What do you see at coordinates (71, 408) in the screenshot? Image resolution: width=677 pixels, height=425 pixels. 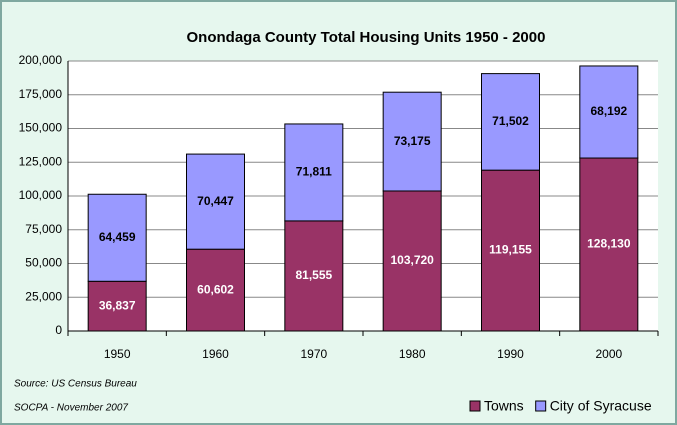 I see `source-note: SOCPA - November 2007` at bounding box center [71, 408].